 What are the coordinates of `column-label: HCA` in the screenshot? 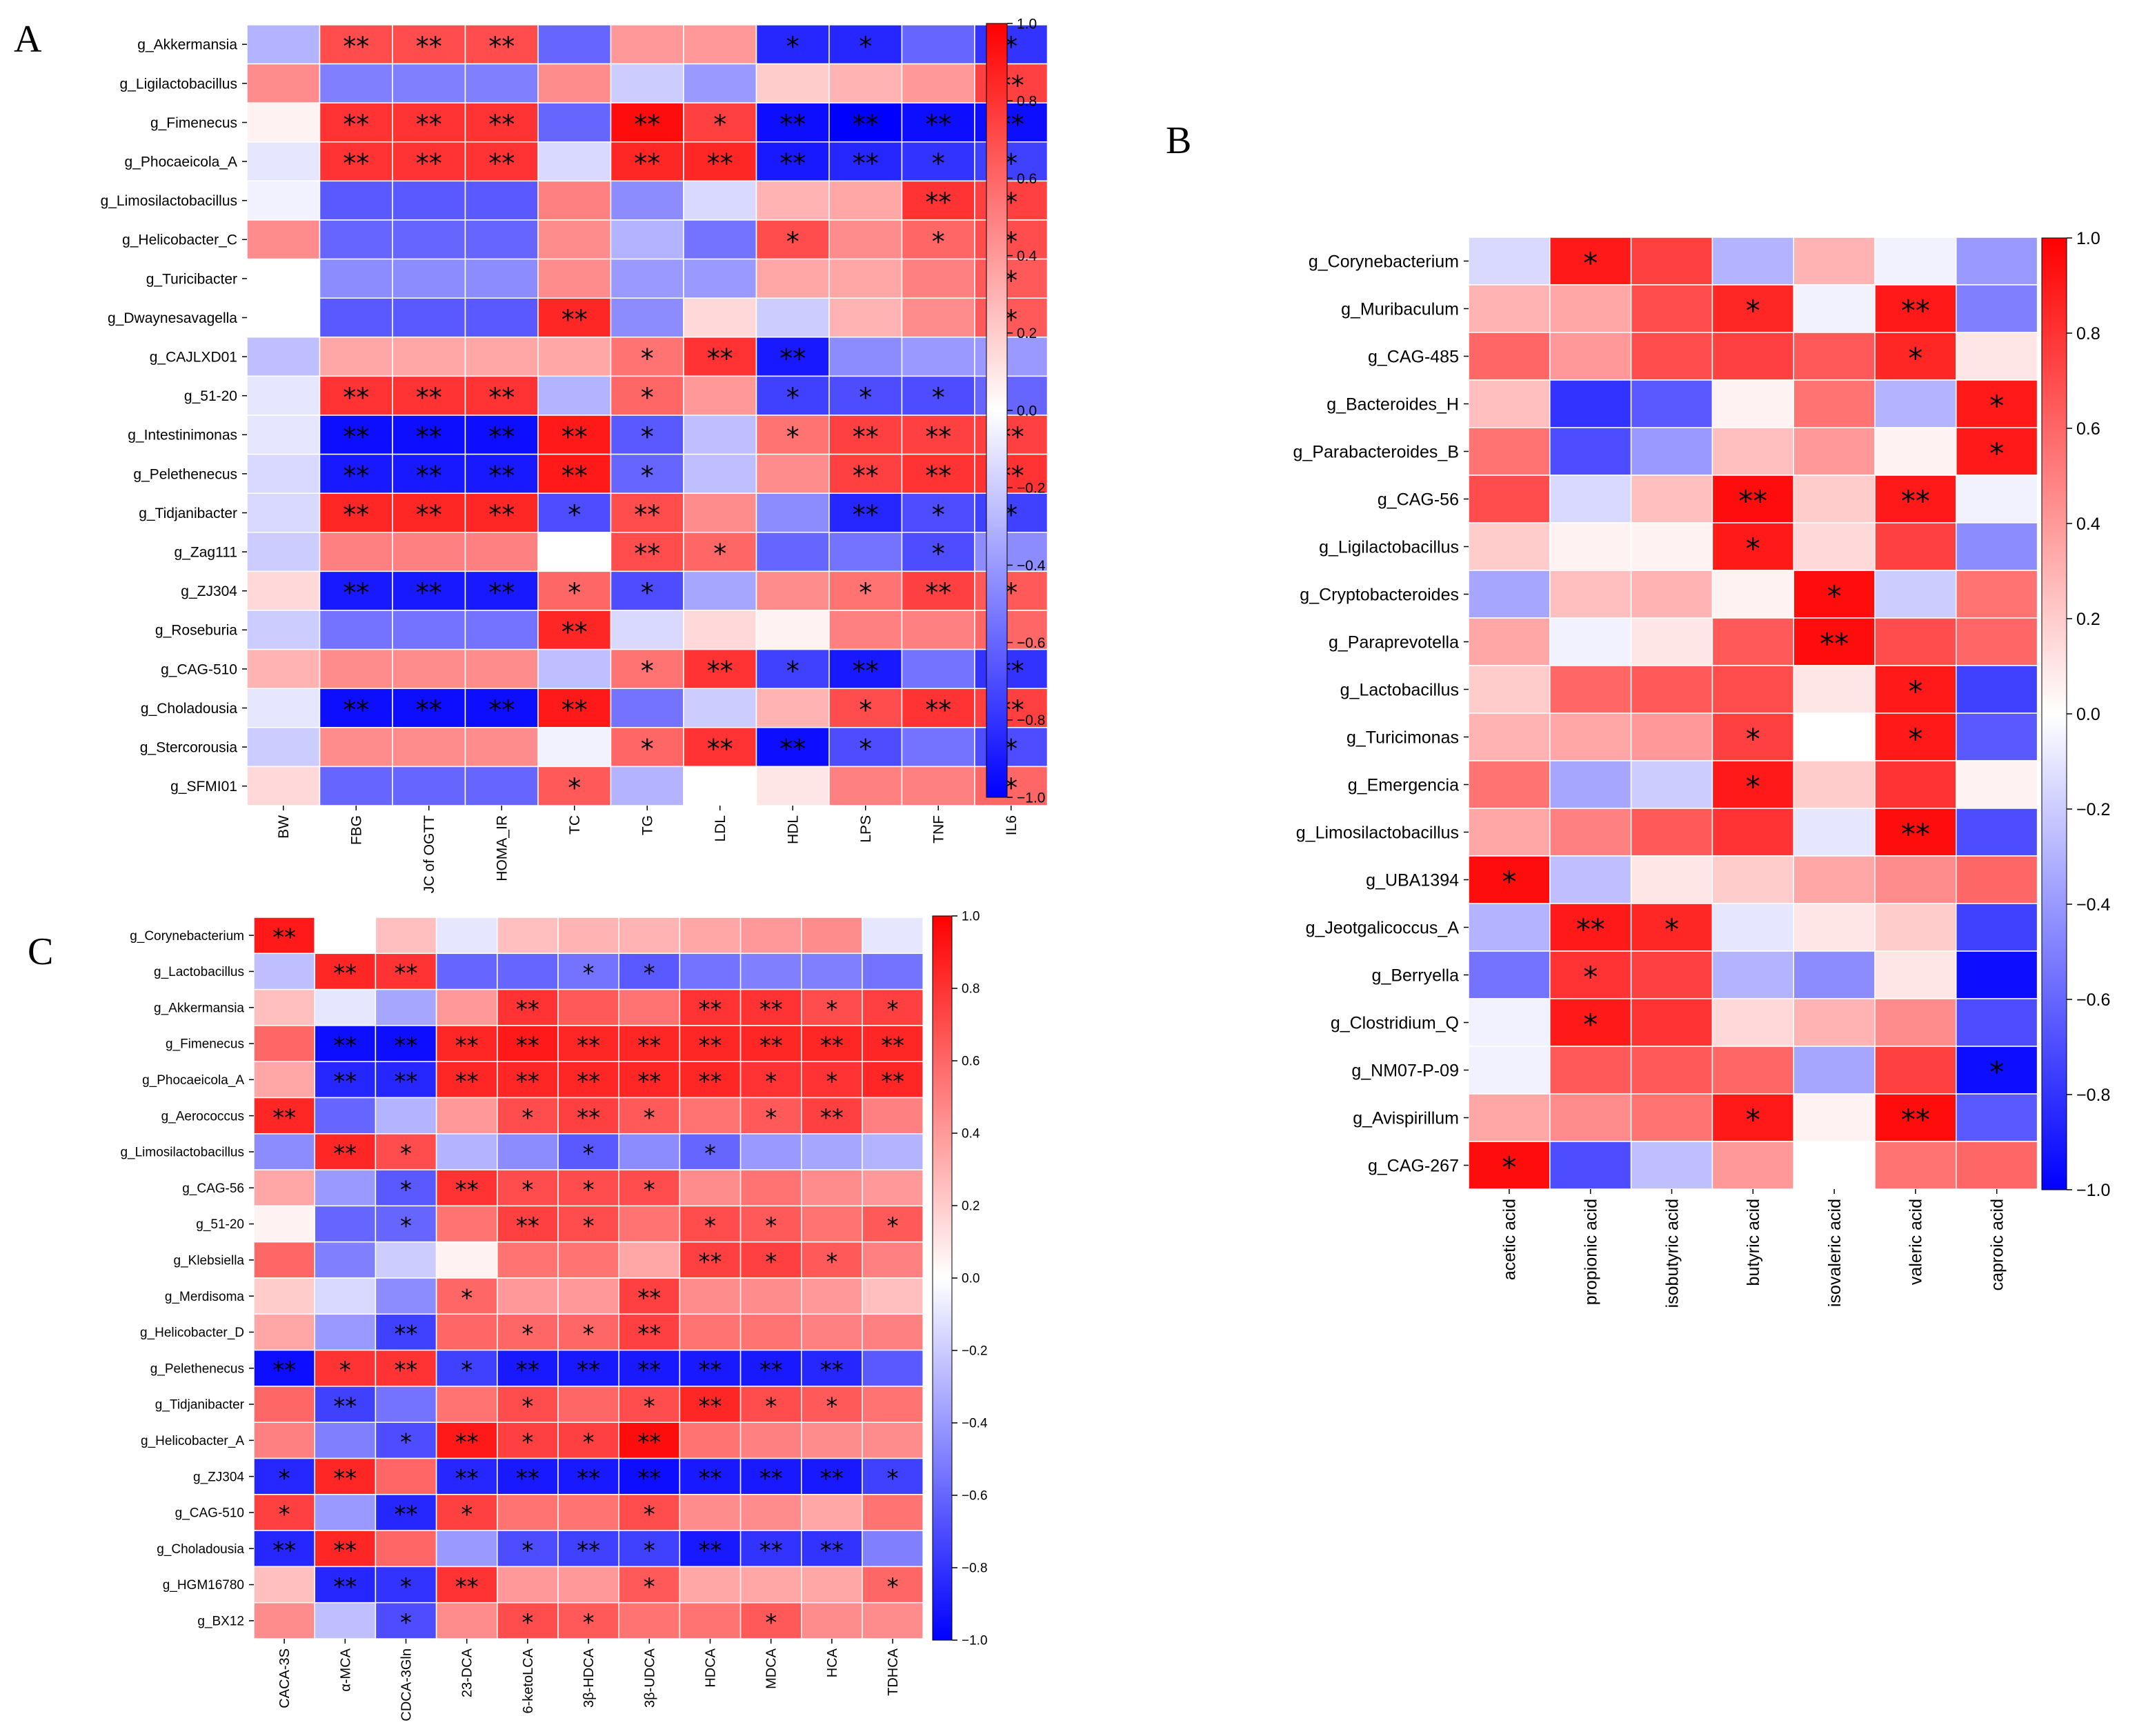 It's located at (832, 1662).